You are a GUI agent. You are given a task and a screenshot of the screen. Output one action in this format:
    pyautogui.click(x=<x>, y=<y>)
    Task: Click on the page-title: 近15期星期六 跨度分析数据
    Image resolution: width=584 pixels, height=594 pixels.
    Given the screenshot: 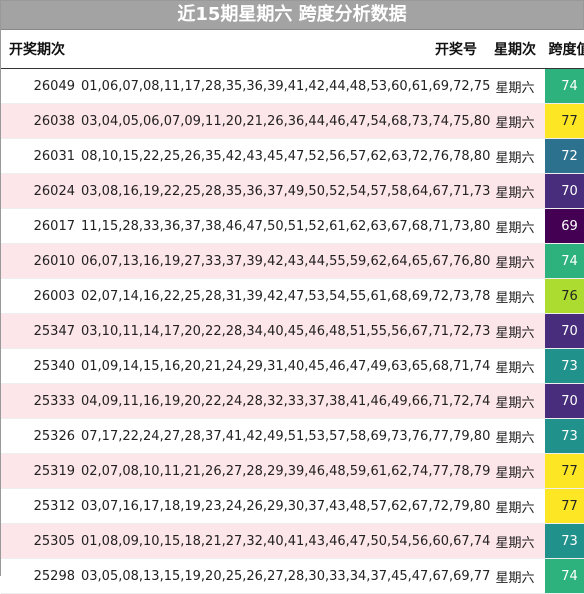 What is the action you would take?
    pyautogui.click(x=292, y=15)
    